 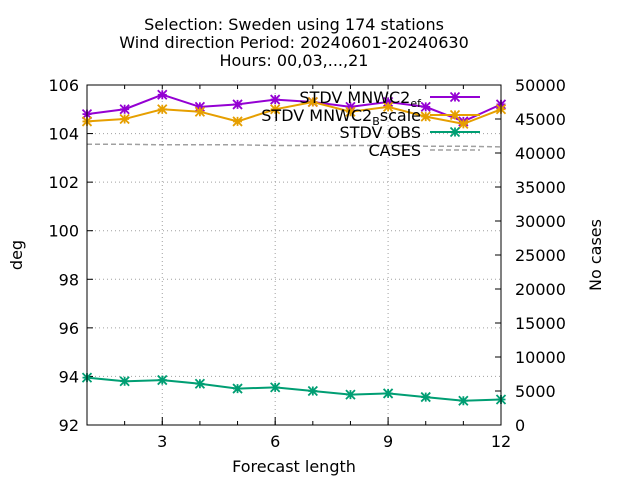 What do you see at coordinates (535, 391) in the screenshot?
I see `y2-tick-label: 5000` at bounding box center [535, 391].